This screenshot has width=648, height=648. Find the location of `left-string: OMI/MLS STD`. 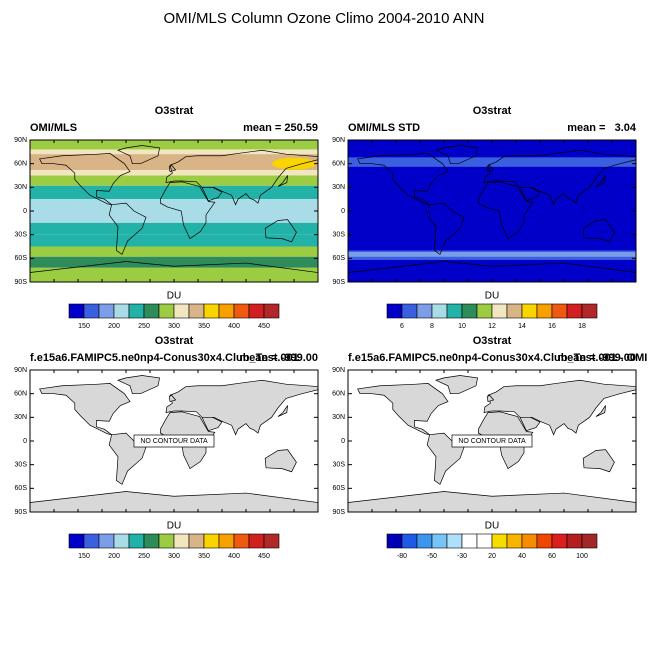

left-string: OMI/MLS STD is located at coordinates (384, 128).